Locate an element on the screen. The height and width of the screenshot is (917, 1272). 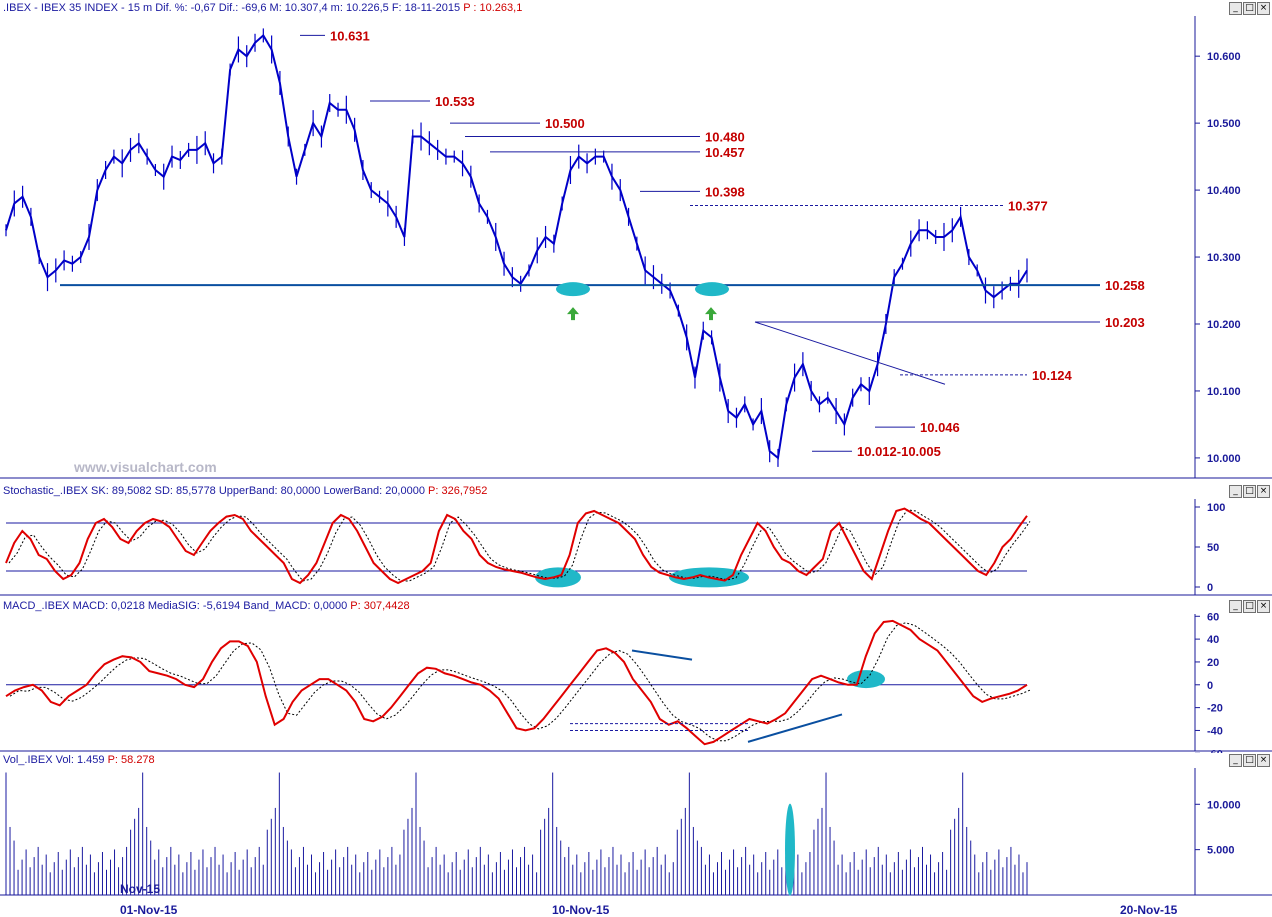
macd-line is located at coordinates (516, 682).